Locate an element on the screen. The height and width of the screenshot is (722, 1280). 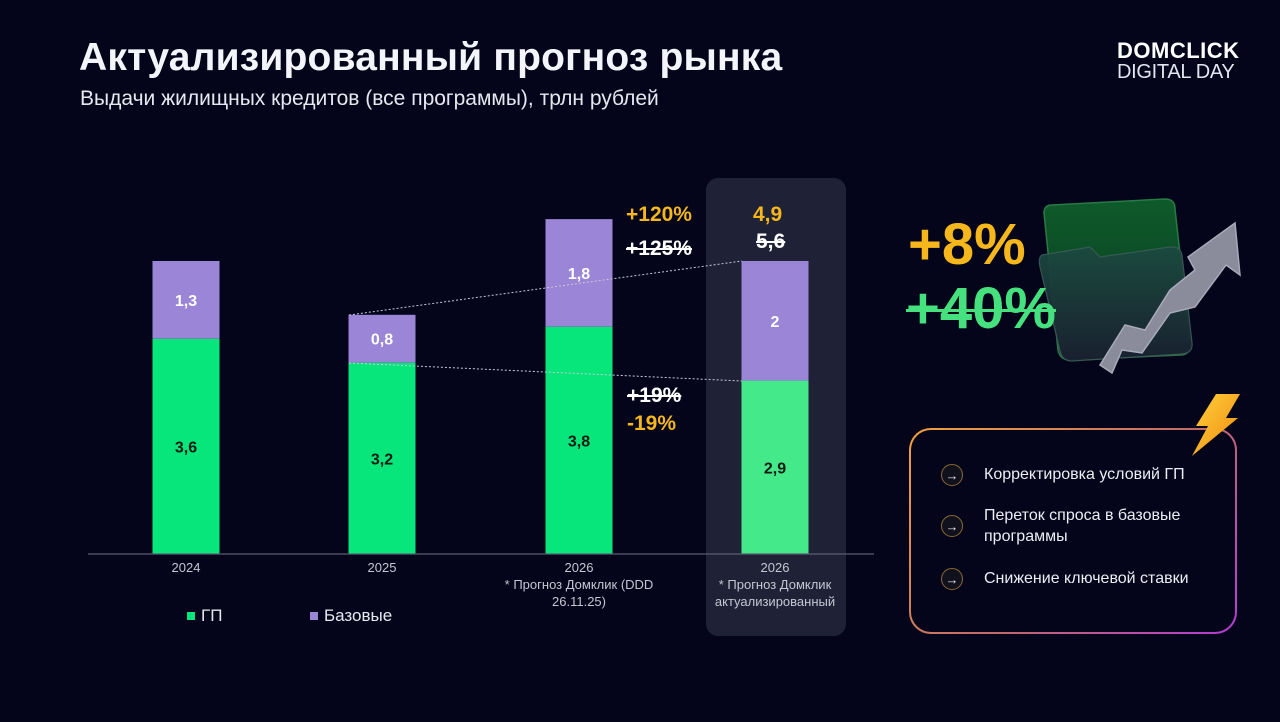
page-title: Актуализированный прогноз рынка is located at coordinates (431, 57).